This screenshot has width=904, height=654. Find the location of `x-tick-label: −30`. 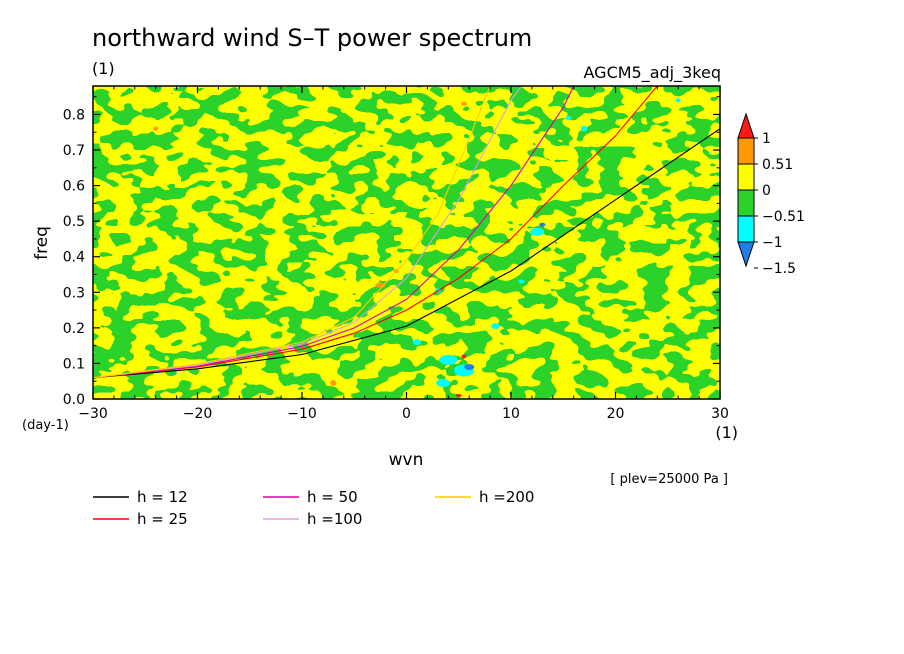

x-tick-label: −30 is located at coordinates (93, 414).